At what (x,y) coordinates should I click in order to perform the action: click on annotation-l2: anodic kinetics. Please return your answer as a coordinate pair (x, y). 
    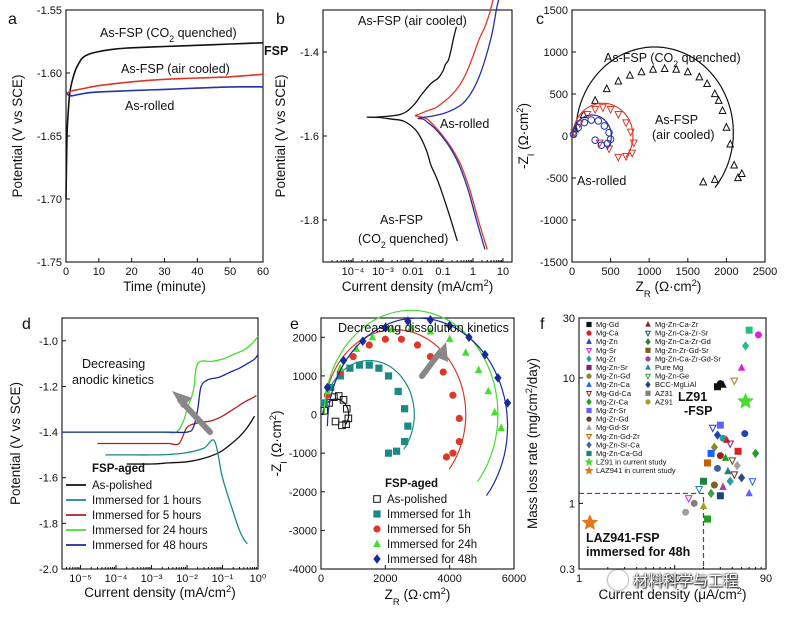
    Looking at the image, I should click on (113, 380).